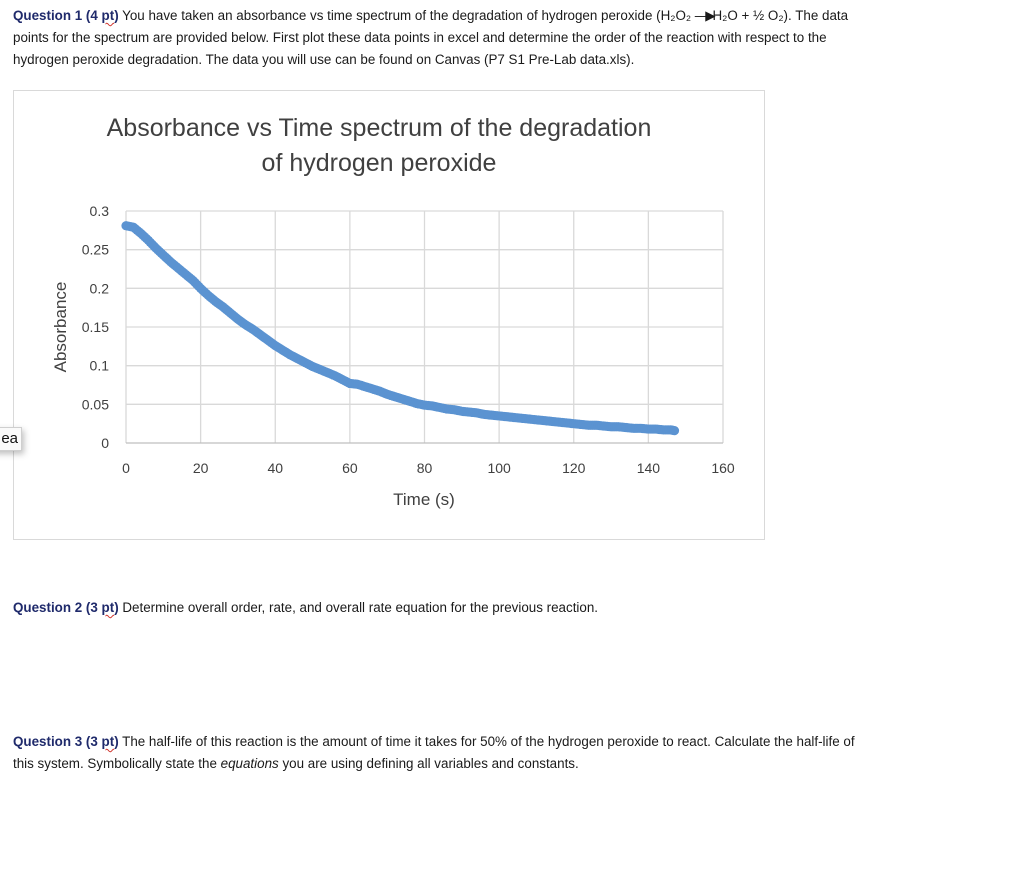 The width and height of the screenshot is (1024, 872). Describe the element at coordinates (11, 439) in the screenshot. I see `tooltip-fragment: ea` at that location.